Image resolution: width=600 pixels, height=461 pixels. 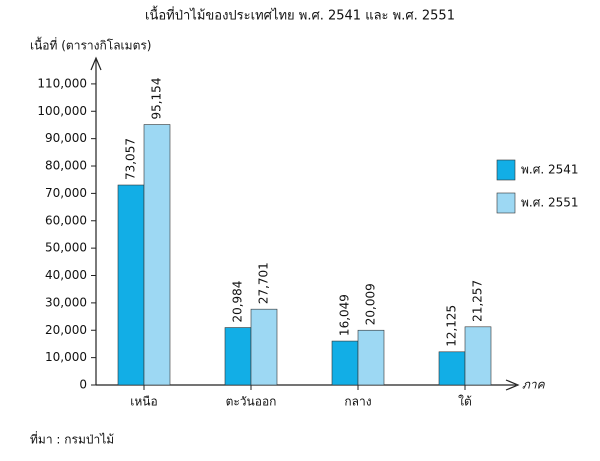 What do you see at coordinates (264, 283) in the screenshot?
I see `value-label: 27,701` at bounding box center [264, 283].